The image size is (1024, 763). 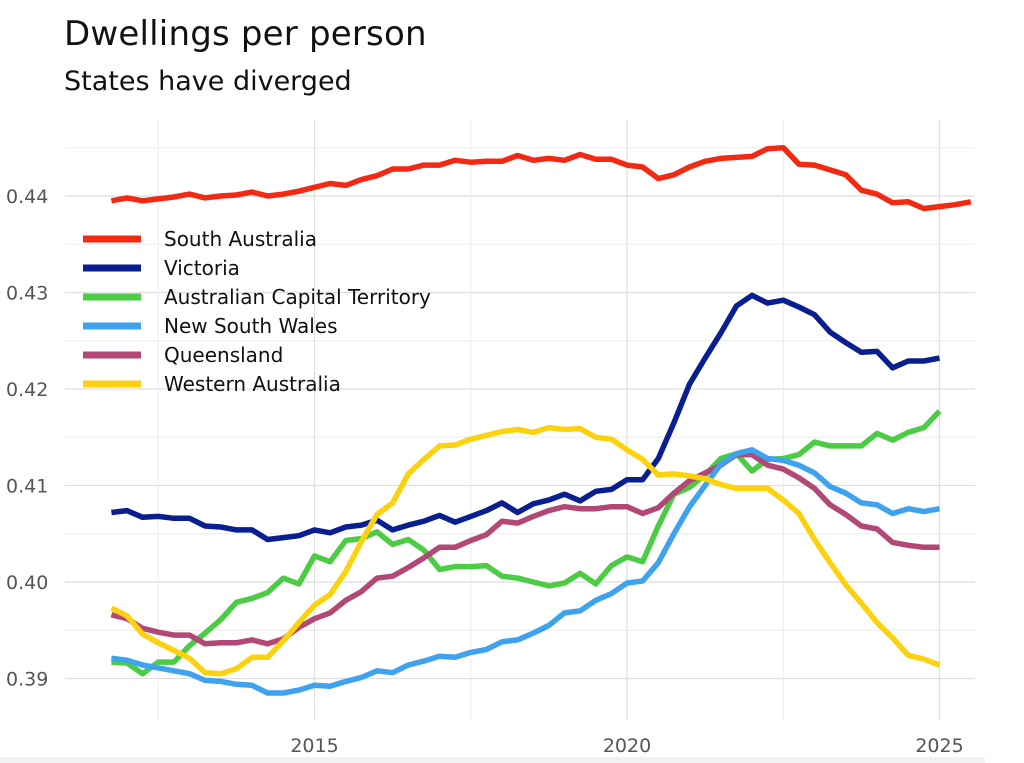 I want to click on chart-title: Dwellings per person, so click(x=245, y=34).